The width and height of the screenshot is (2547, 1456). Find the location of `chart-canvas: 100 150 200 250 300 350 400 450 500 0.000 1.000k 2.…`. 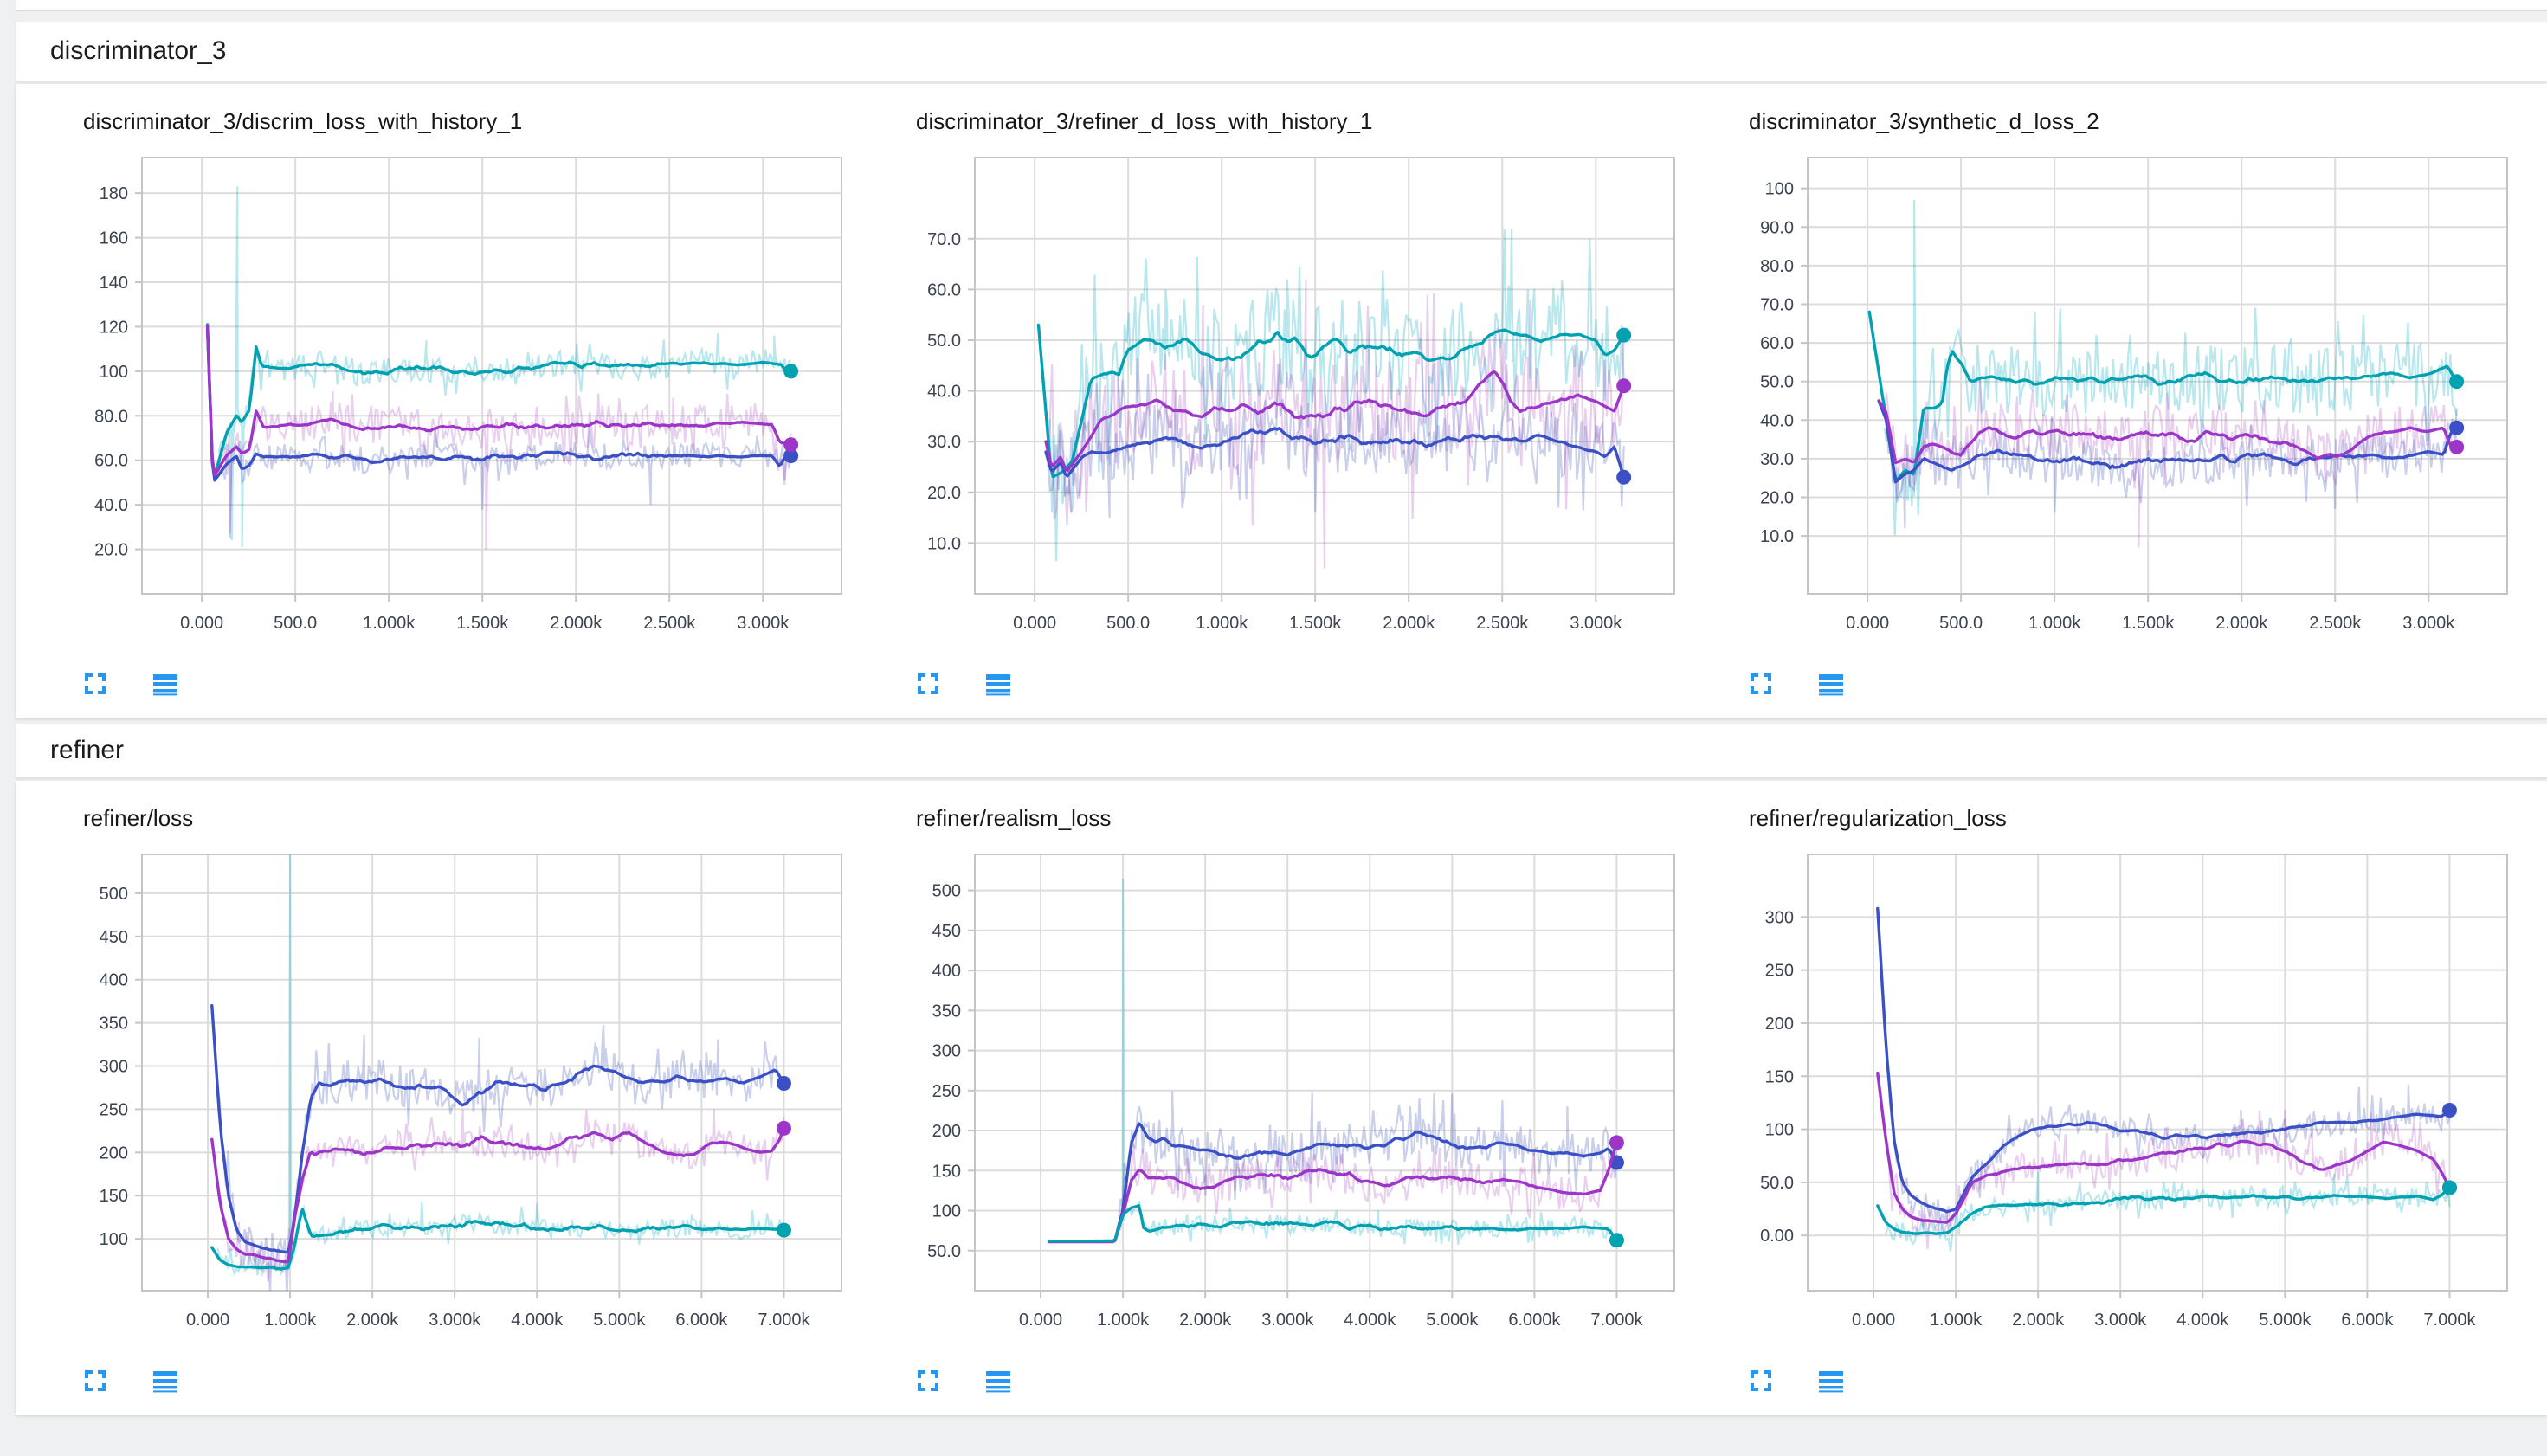

chart-canvas: 100 150 200 250 300 350 400 450 500 0.000 1.000k 2.… is located at coordinates (455, 1100).